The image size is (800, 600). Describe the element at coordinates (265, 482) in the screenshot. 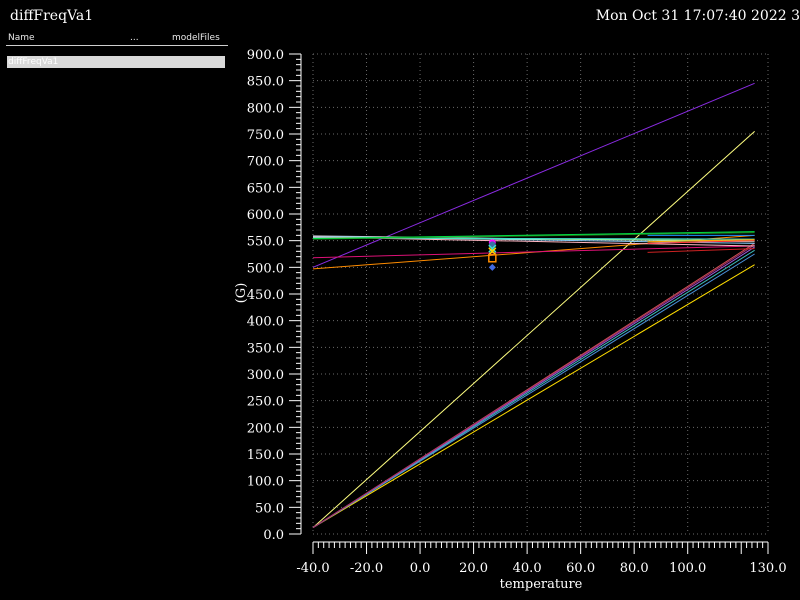

I see `y-tick-label: 100.0` at that location.